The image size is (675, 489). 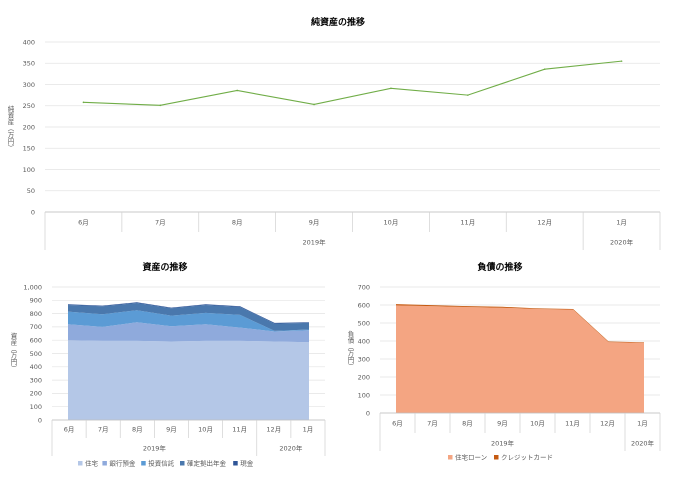 What do you see at coordinates (92, 463) in the screenshot?
I see `legend-label: 住宅` at bounding box center [92, 463].